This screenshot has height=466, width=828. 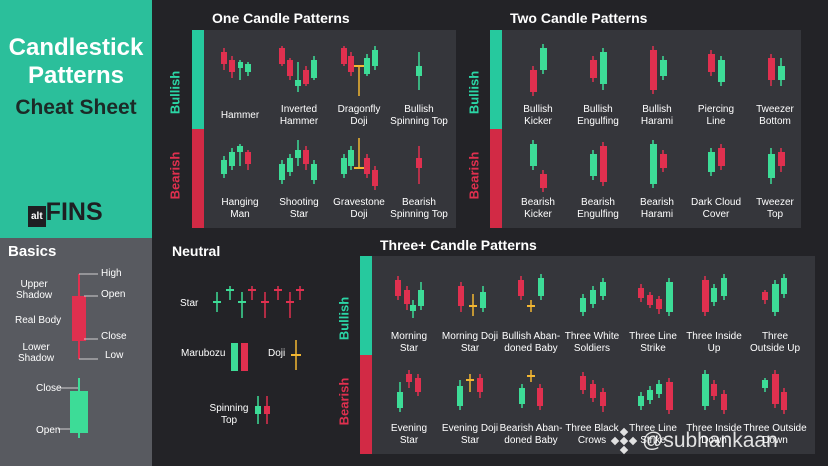 What do you see at coordinates (470, 336) in the screenshot?
I see `pattern-label-line: Morning Doji` at bounding box center [470, 336].